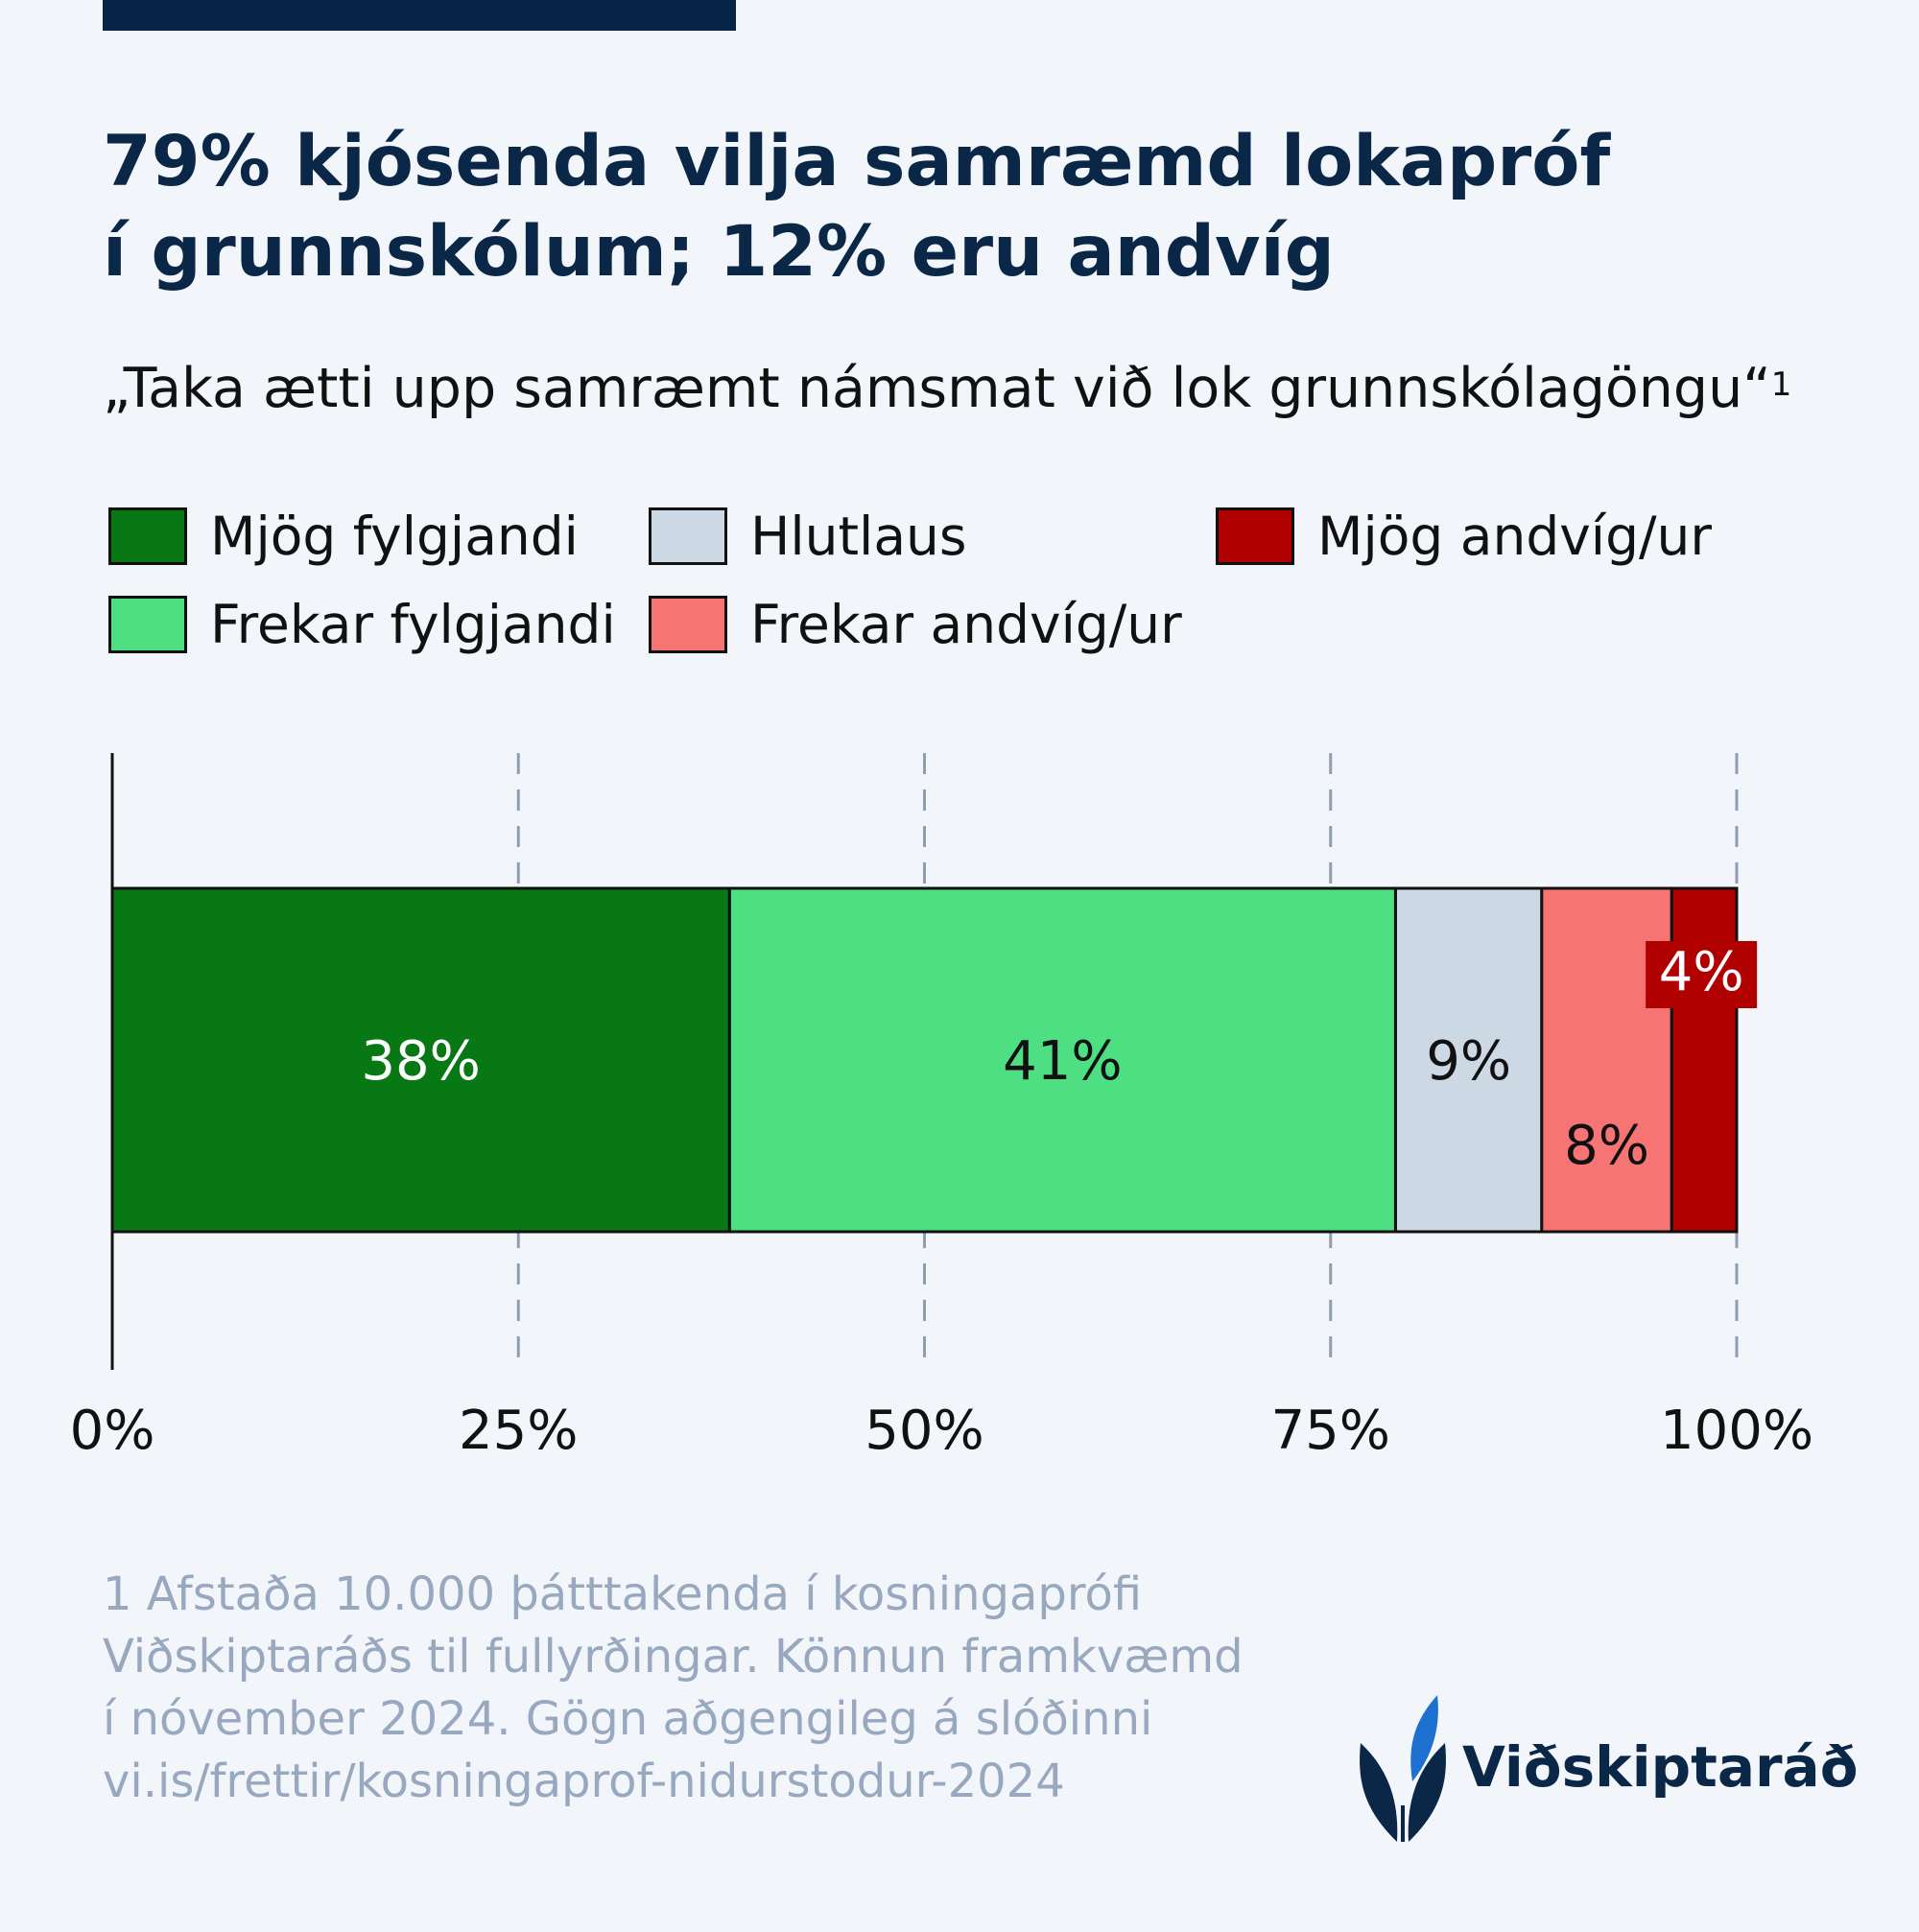 The image size is (1919, 1932). What do you see at coordinates (857, 161) in the screenshot?
I see `title-line-1: 79% kjósenda vilja samræmd lokapróf` at bounding box center [857, 161].